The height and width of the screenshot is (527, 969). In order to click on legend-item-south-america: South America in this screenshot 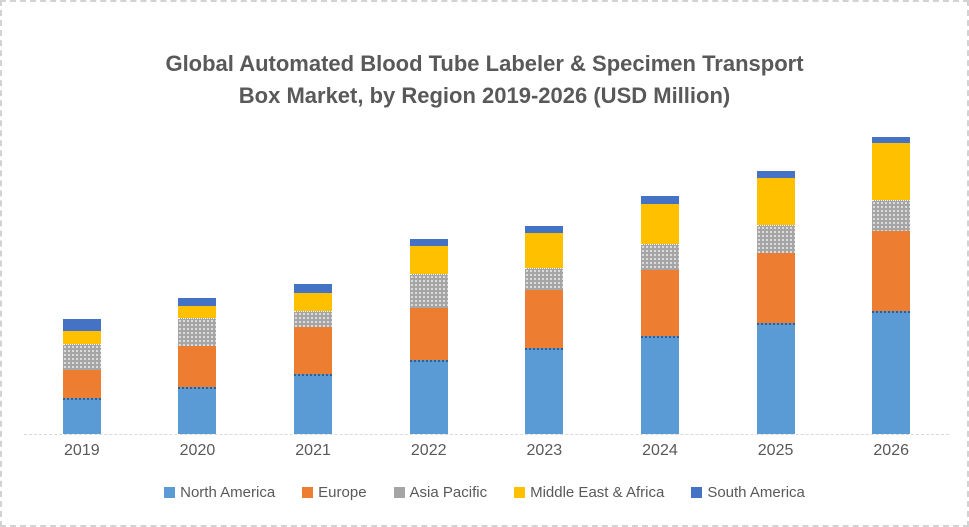, I will do `click(748, 492)`.